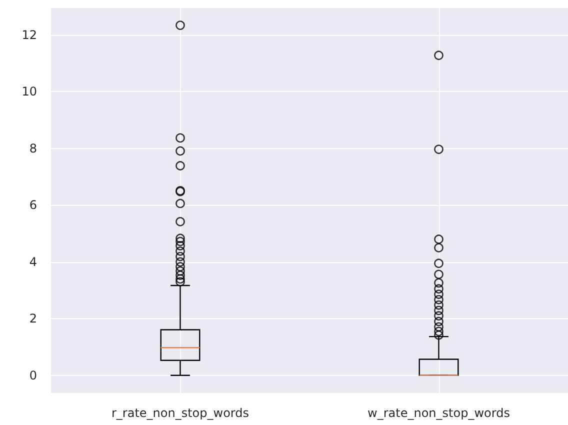 The height and width of the screenshot is (425, 568). What do you see at coordinates (33, 319) in the screenshot?
I see `y-tick-label: 2` at bounding box center [33, 319].